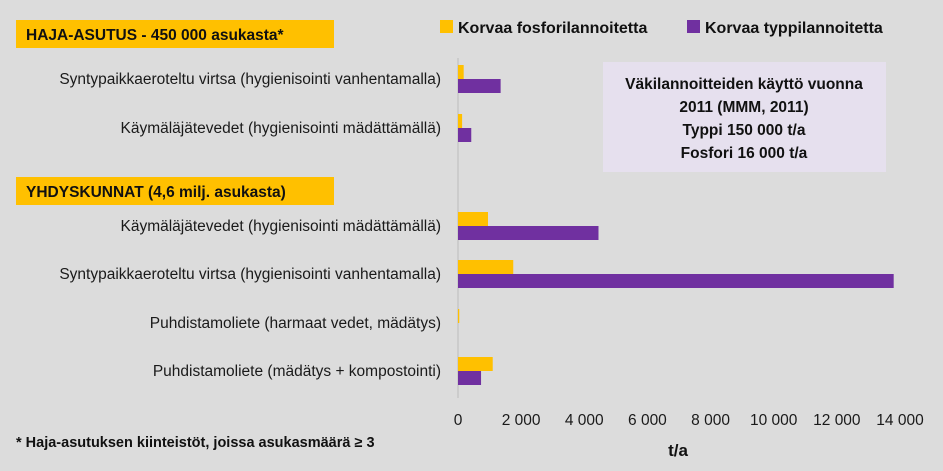 This screenshot has height=471, width=943. What do you see at coordinates (744, 130) in the screenshot?
I see `info-box-line-3: Typpi 150 000 t/a` at bounding box center [744, 130].